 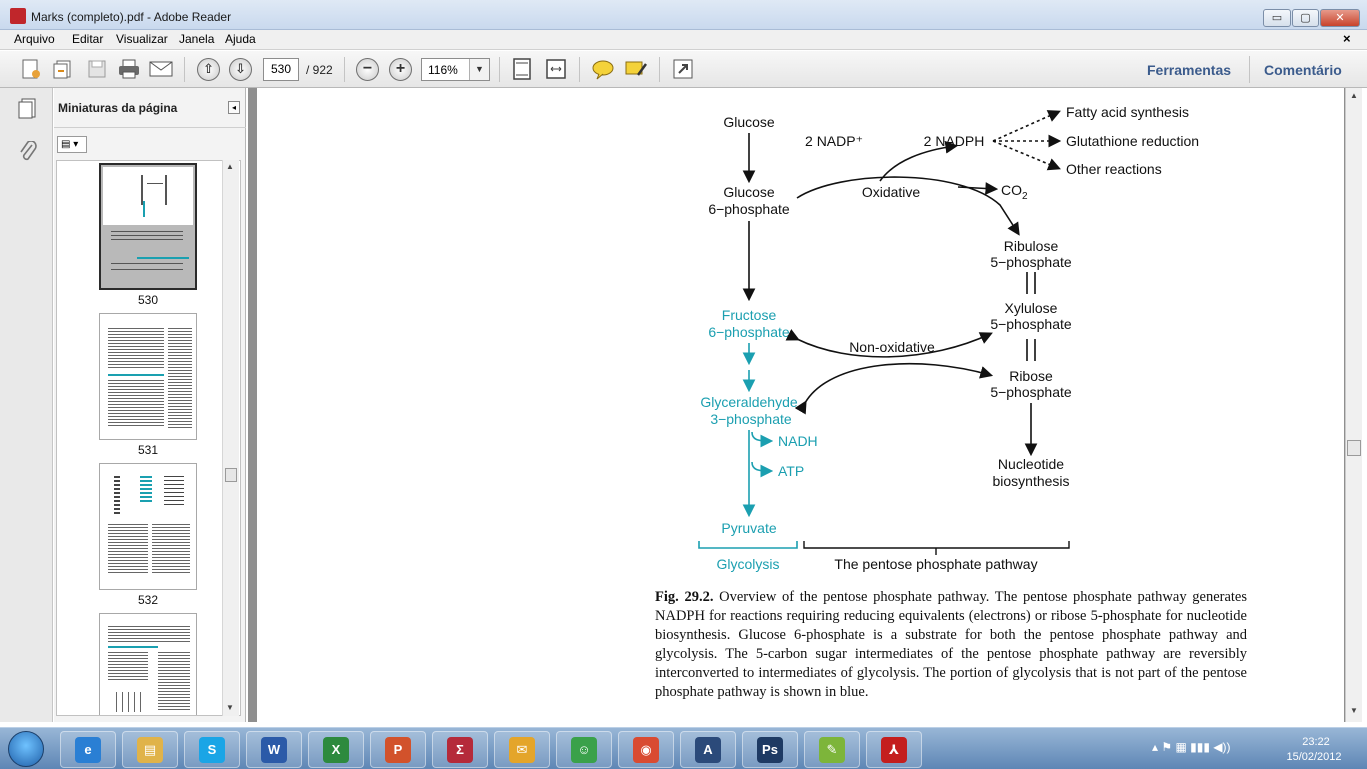 I want to click on taskbar-app-ie: e, so click(x=88, y=749).